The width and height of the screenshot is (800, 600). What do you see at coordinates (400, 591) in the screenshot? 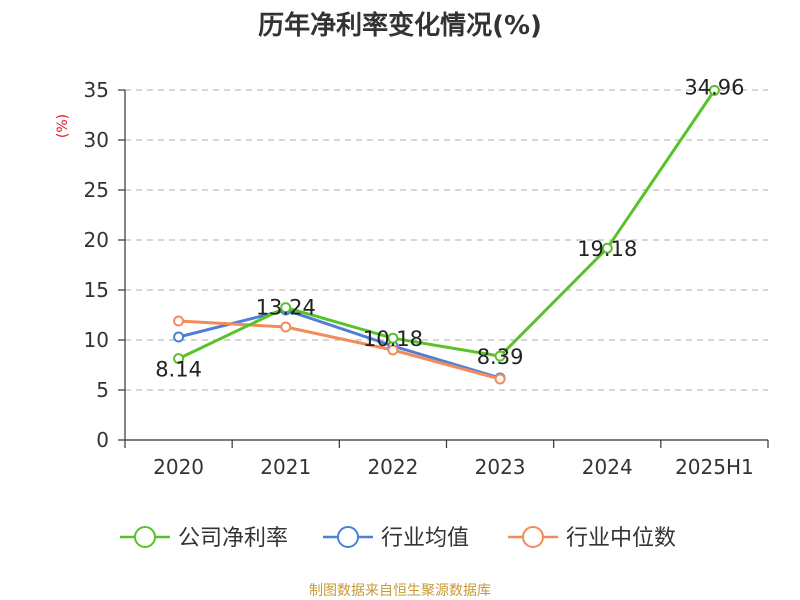
I see `source-note: 制图数据来自恒生聚源数据库` at bounding box center [400, 591].